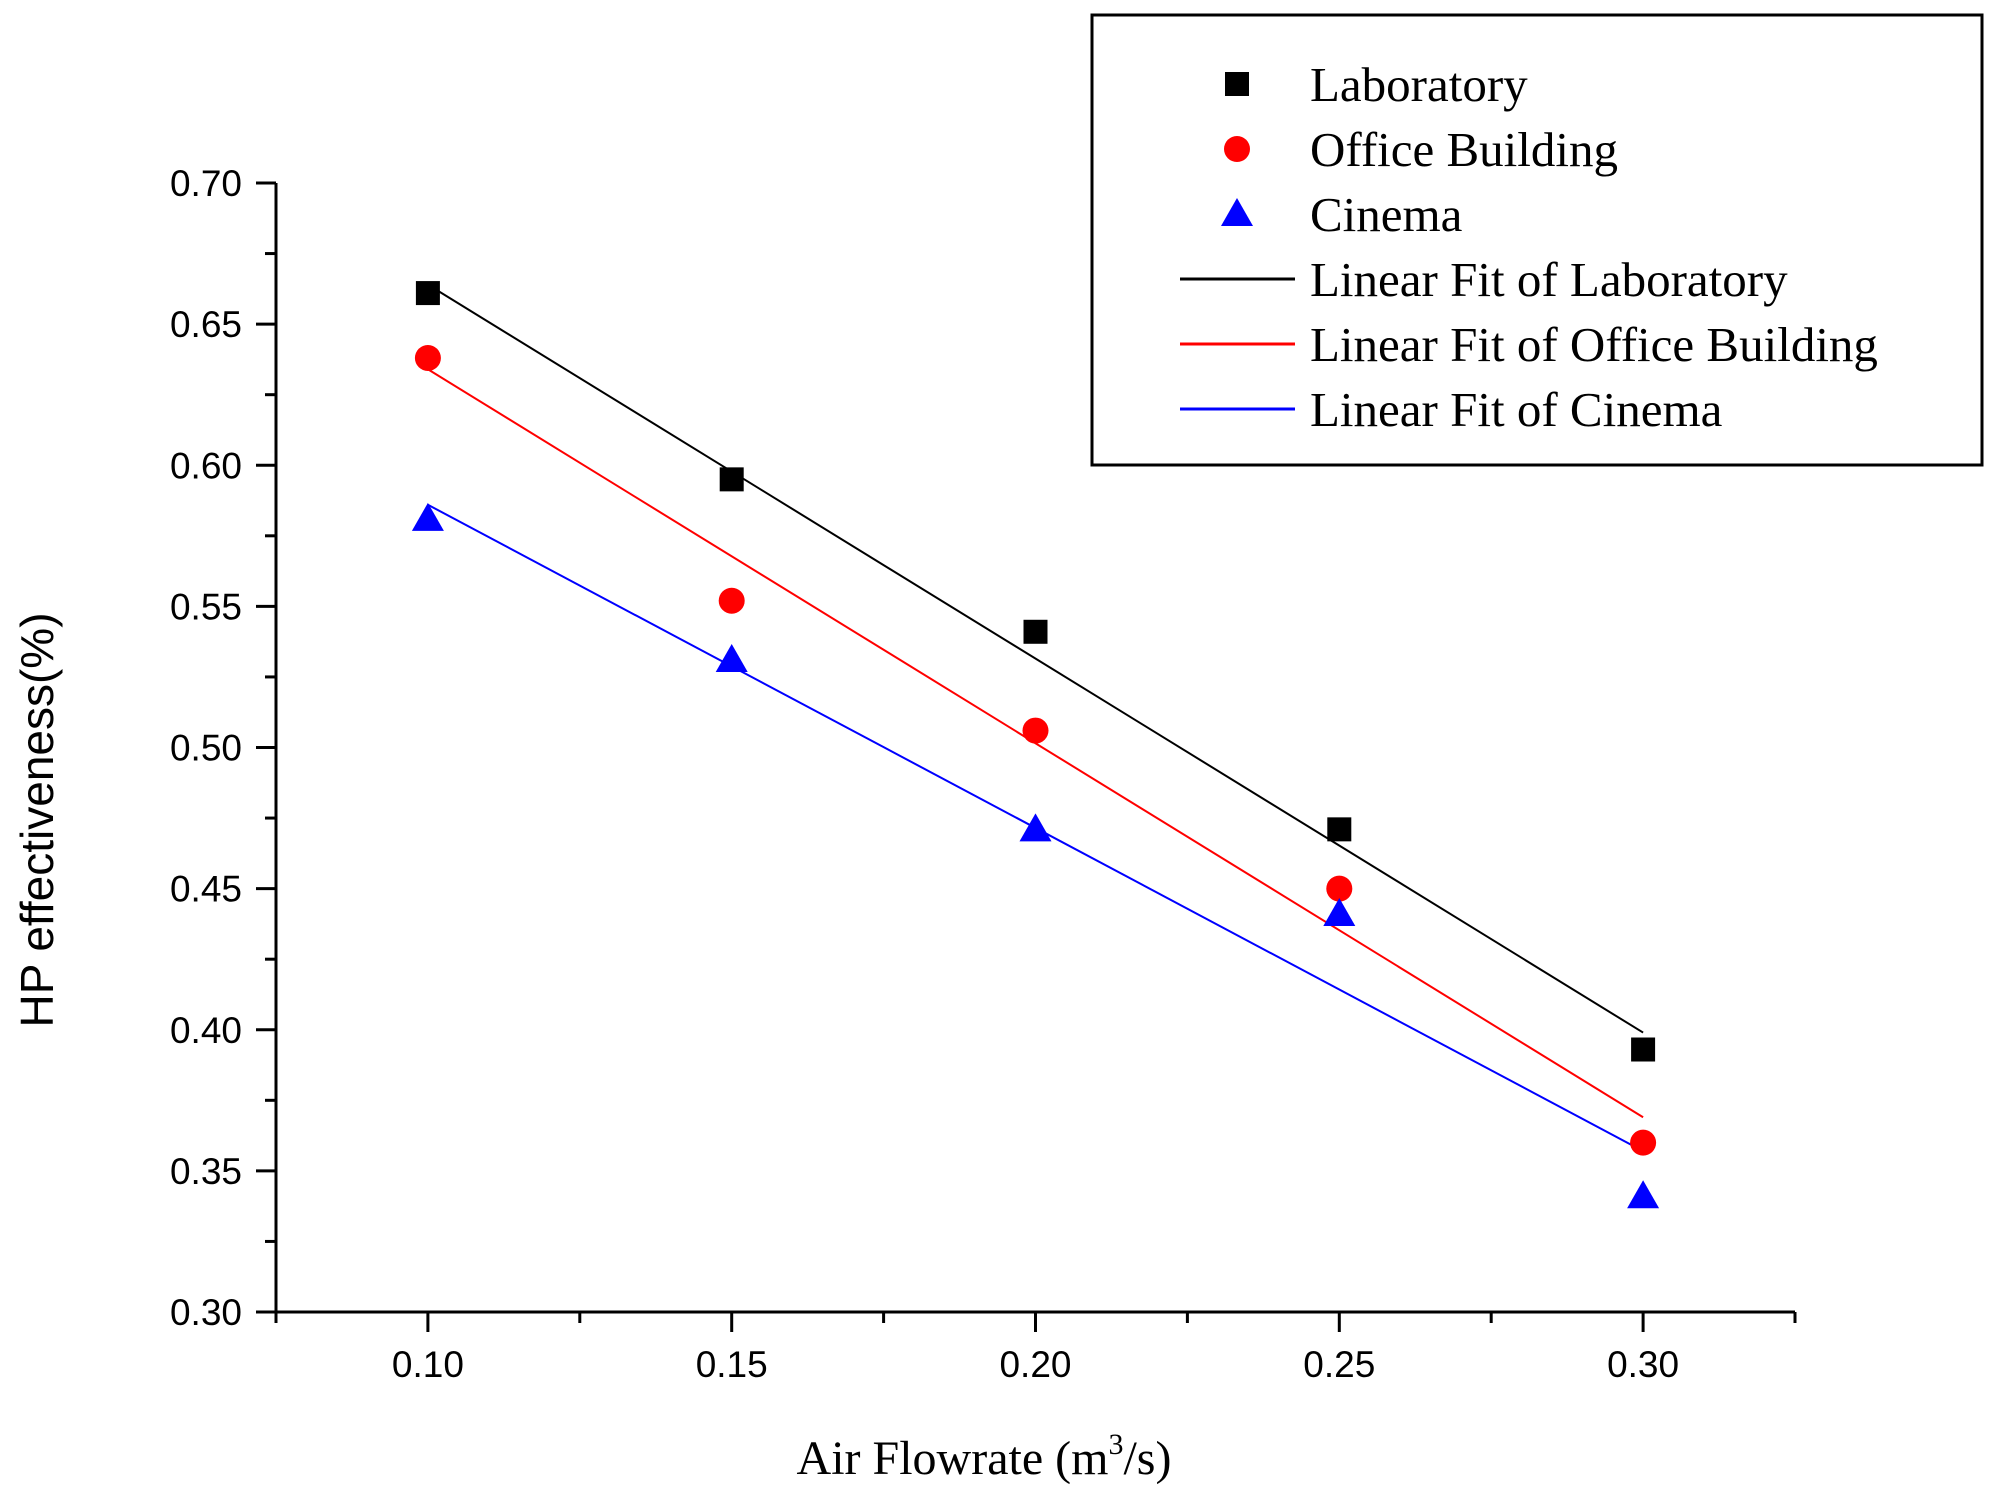  Describe the element at coordinates (206, 465) in the screenshot. I see `y-tick-label: 0.60` at that location.